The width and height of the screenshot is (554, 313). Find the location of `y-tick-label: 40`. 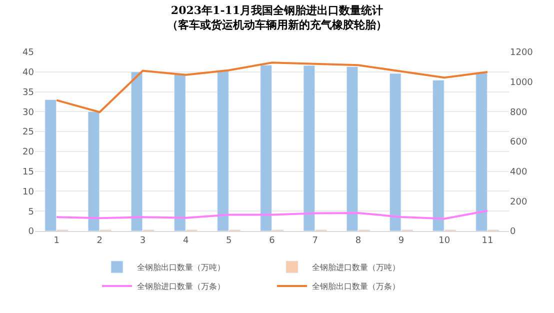

y-tick-label: 40 is located at coordinates (28, 73).